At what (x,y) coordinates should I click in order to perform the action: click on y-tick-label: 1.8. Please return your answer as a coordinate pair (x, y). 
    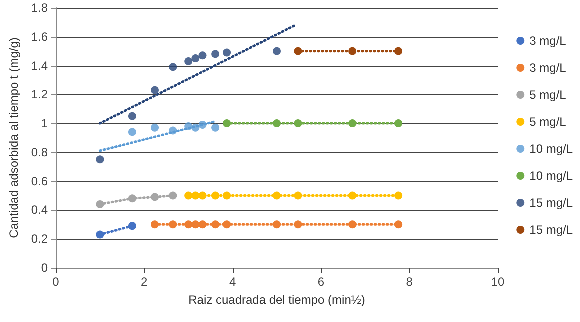
    Looking at the image, I should click on (39, 8).